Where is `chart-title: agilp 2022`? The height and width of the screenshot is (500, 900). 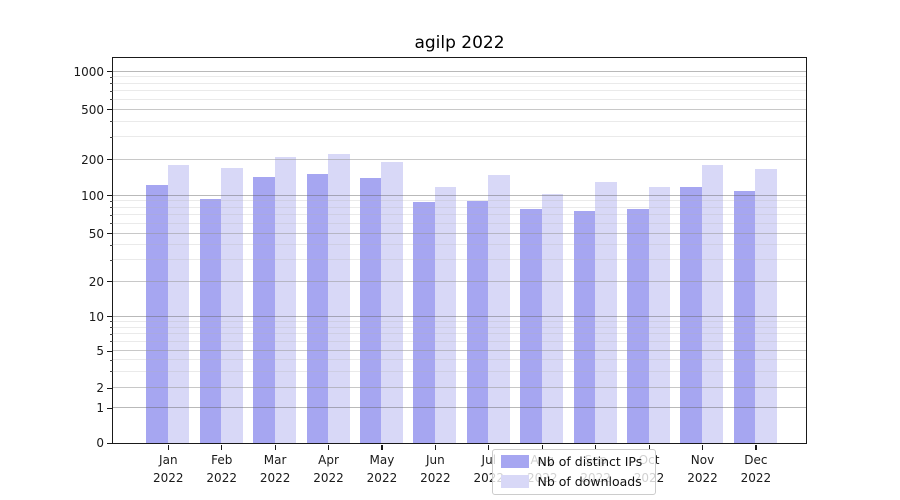
chart-title: agilp 2022 is located at coordinates (459, 43).